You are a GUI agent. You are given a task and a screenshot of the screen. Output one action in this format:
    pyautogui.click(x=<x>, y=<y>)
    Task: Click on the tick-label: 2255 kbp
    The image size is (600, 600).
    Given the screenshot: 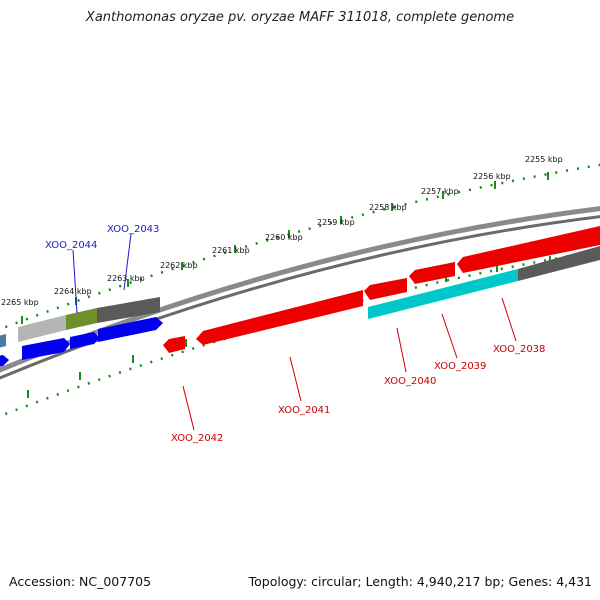 What is the action you would take?
    pyautogui.click(x=544, y=159)
    